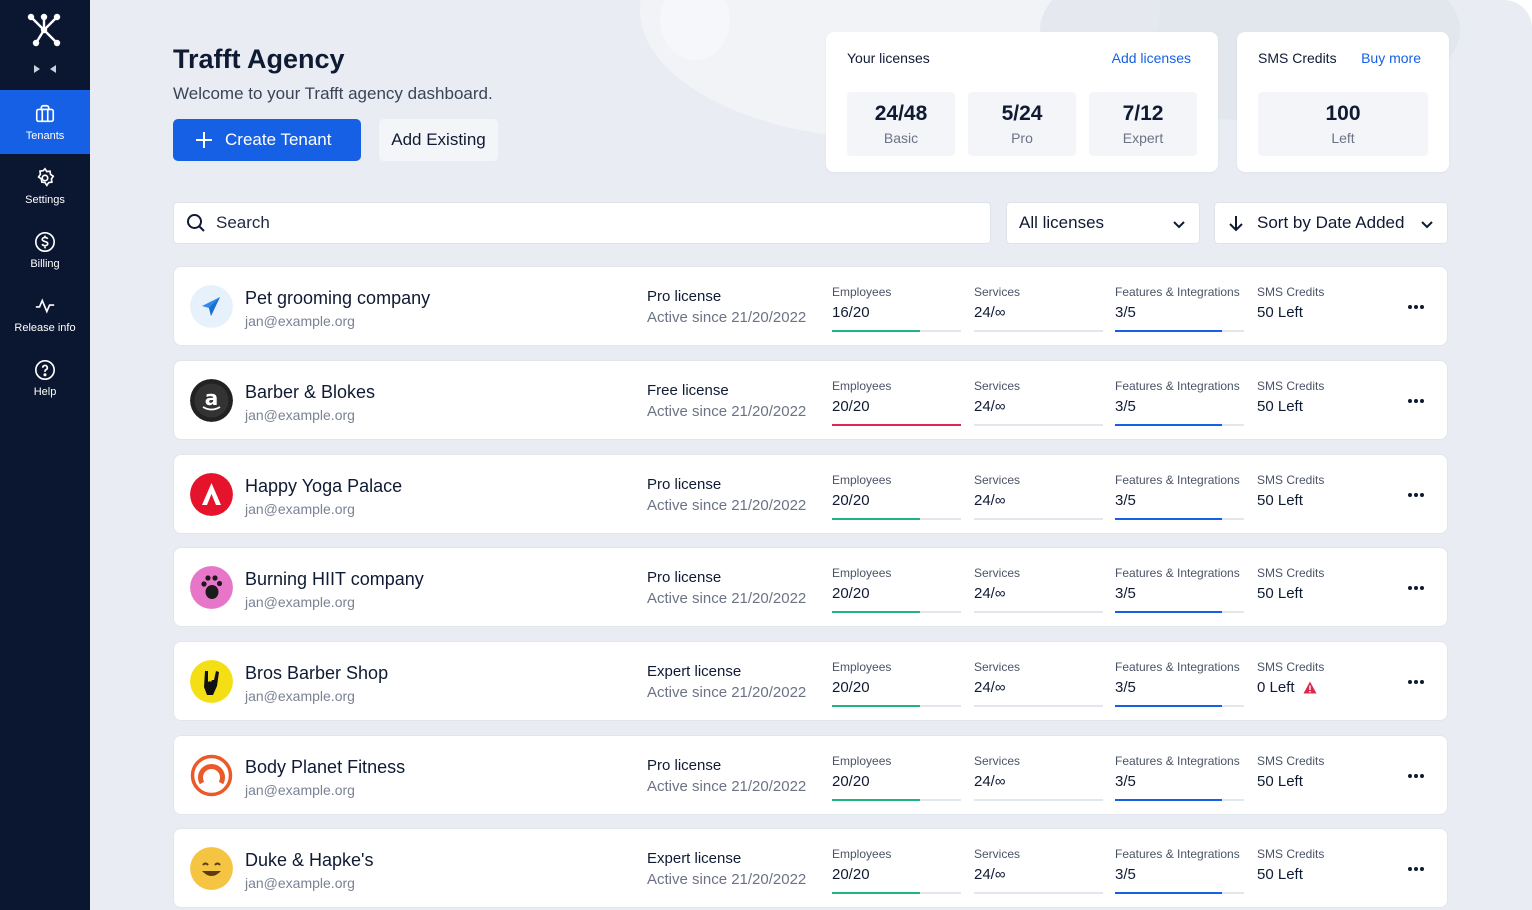 This screenshot has height=910, width=1532. Describe the element at coordinates (44, 30) in the screenshot. I see `trafft-logo-icon` at that location.